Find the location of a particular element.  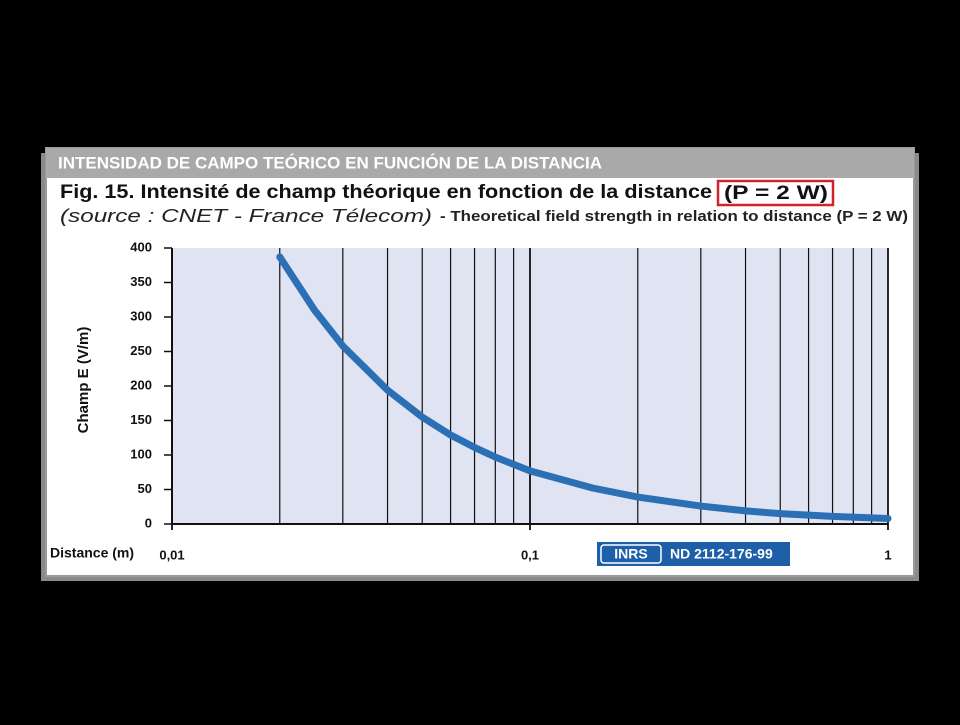

y-axis-label: Champ E (V/m) is located at coordinates (83, 380).